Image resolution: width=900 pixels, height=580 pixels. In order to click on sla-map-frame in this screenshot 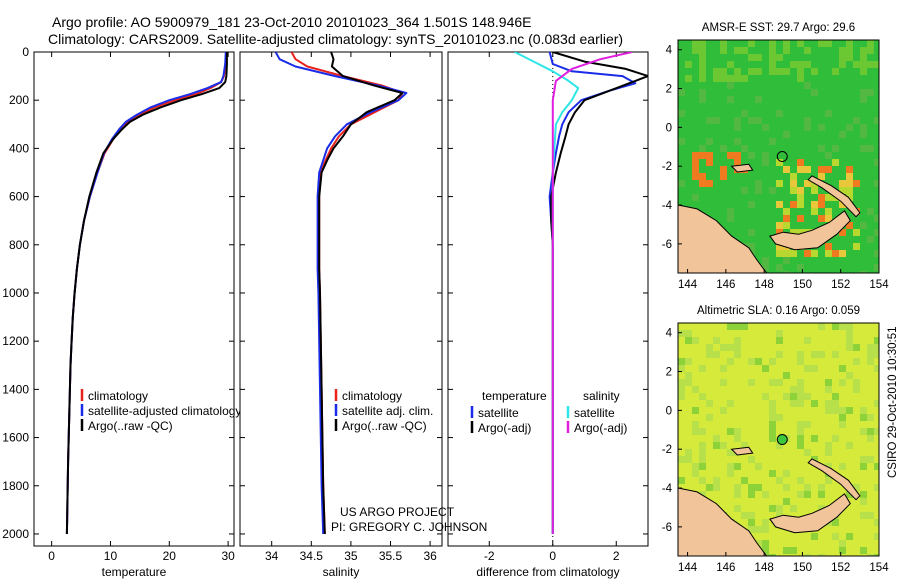, I will do `click(778, 439)`.